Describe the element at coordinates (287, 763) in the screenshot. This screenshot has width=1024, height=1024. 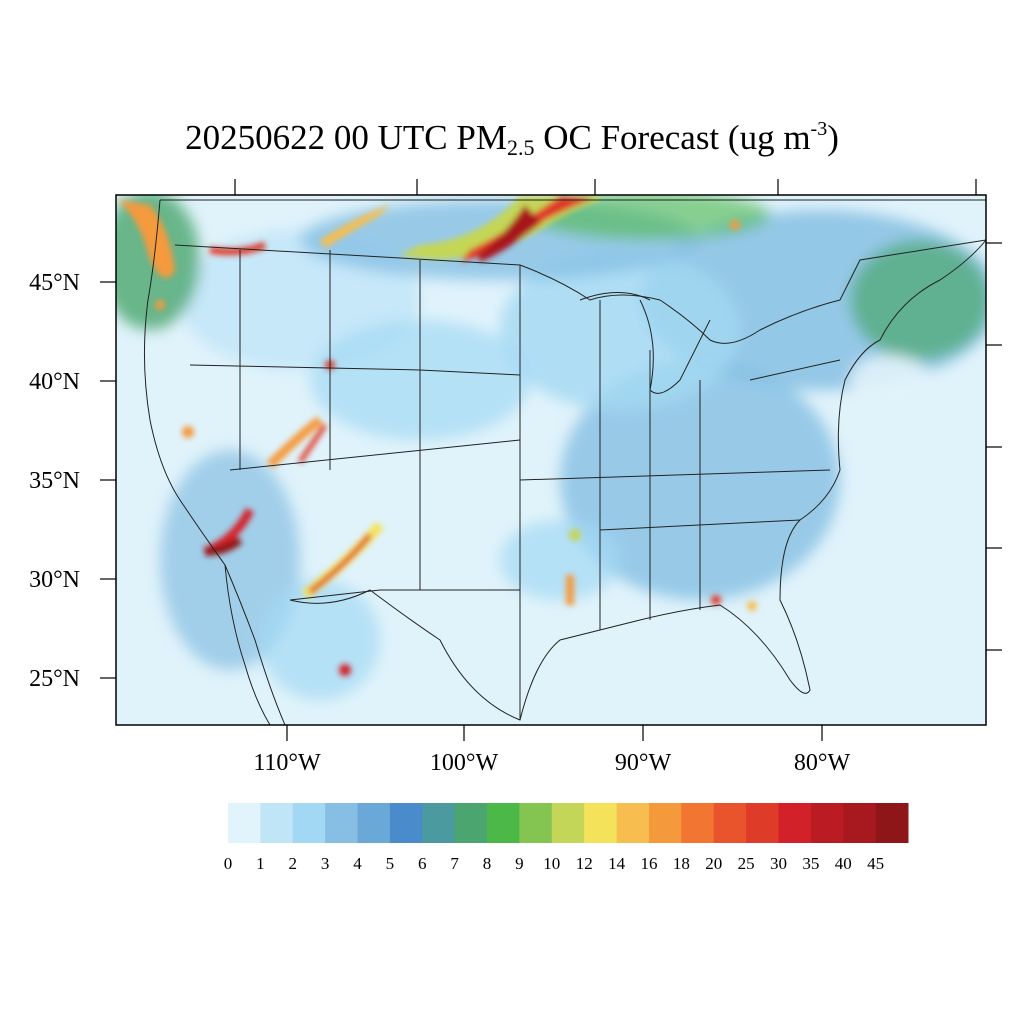
I see `lon-label-110w: 110°W` at that location.